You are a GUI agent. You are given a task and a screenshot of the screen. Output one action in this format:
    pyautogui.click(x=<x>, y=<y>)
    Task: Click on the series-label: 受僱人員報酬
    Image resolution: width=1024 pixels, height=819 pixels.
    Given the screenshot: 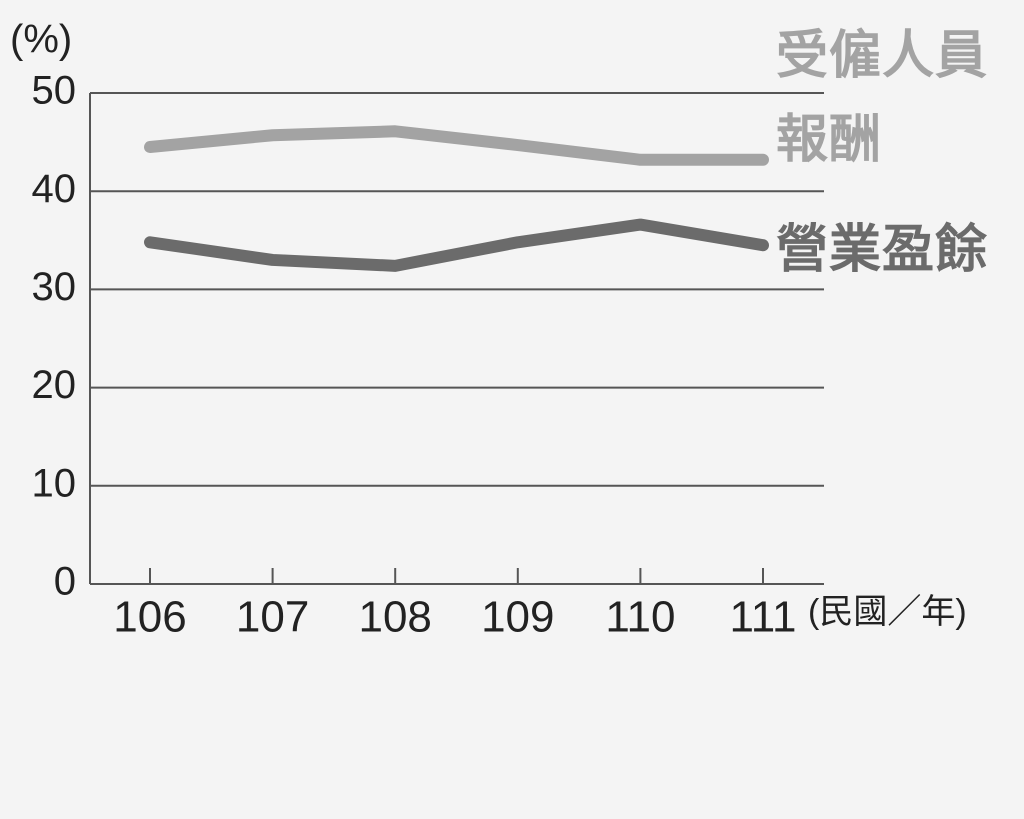 What is the action you would take?
    pyautogui.click(x=882, y=98)
    